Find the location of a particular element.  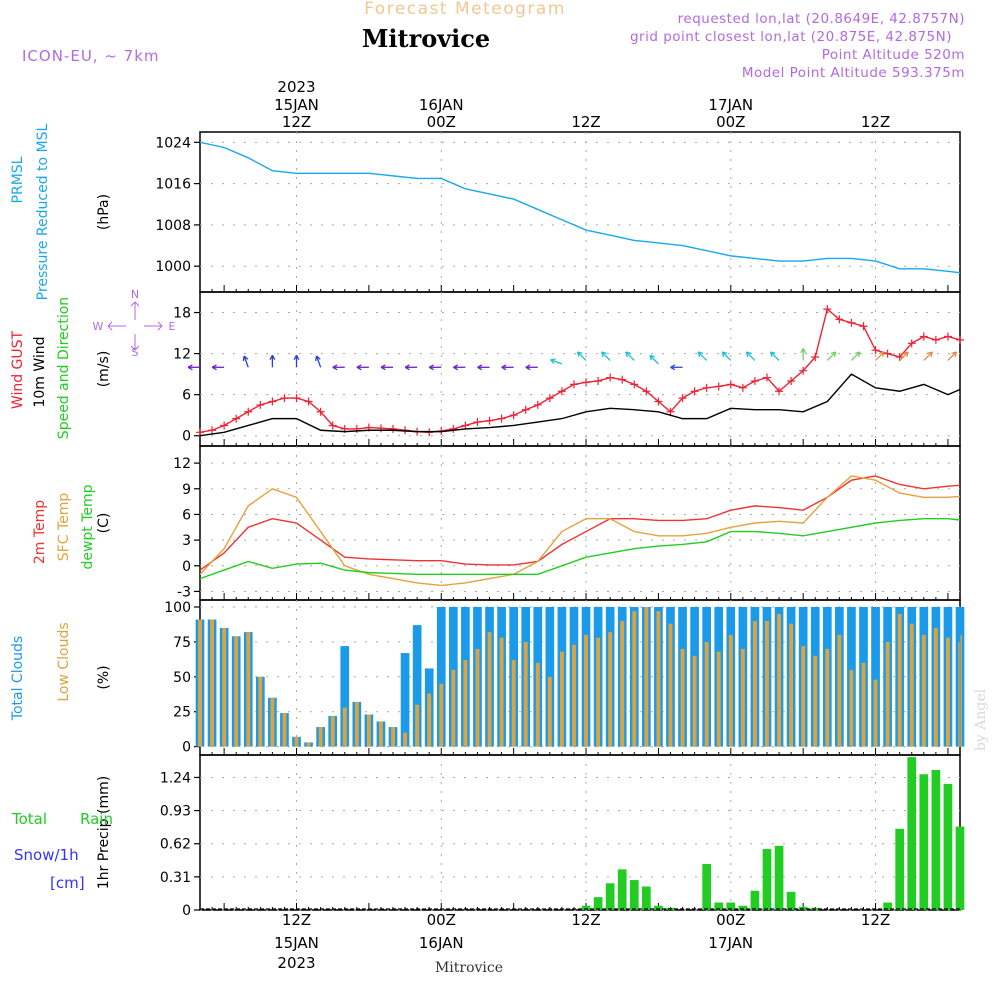

model-point-altitude: Model Point Altitude 593.375m is located at coordinates (853, 73).